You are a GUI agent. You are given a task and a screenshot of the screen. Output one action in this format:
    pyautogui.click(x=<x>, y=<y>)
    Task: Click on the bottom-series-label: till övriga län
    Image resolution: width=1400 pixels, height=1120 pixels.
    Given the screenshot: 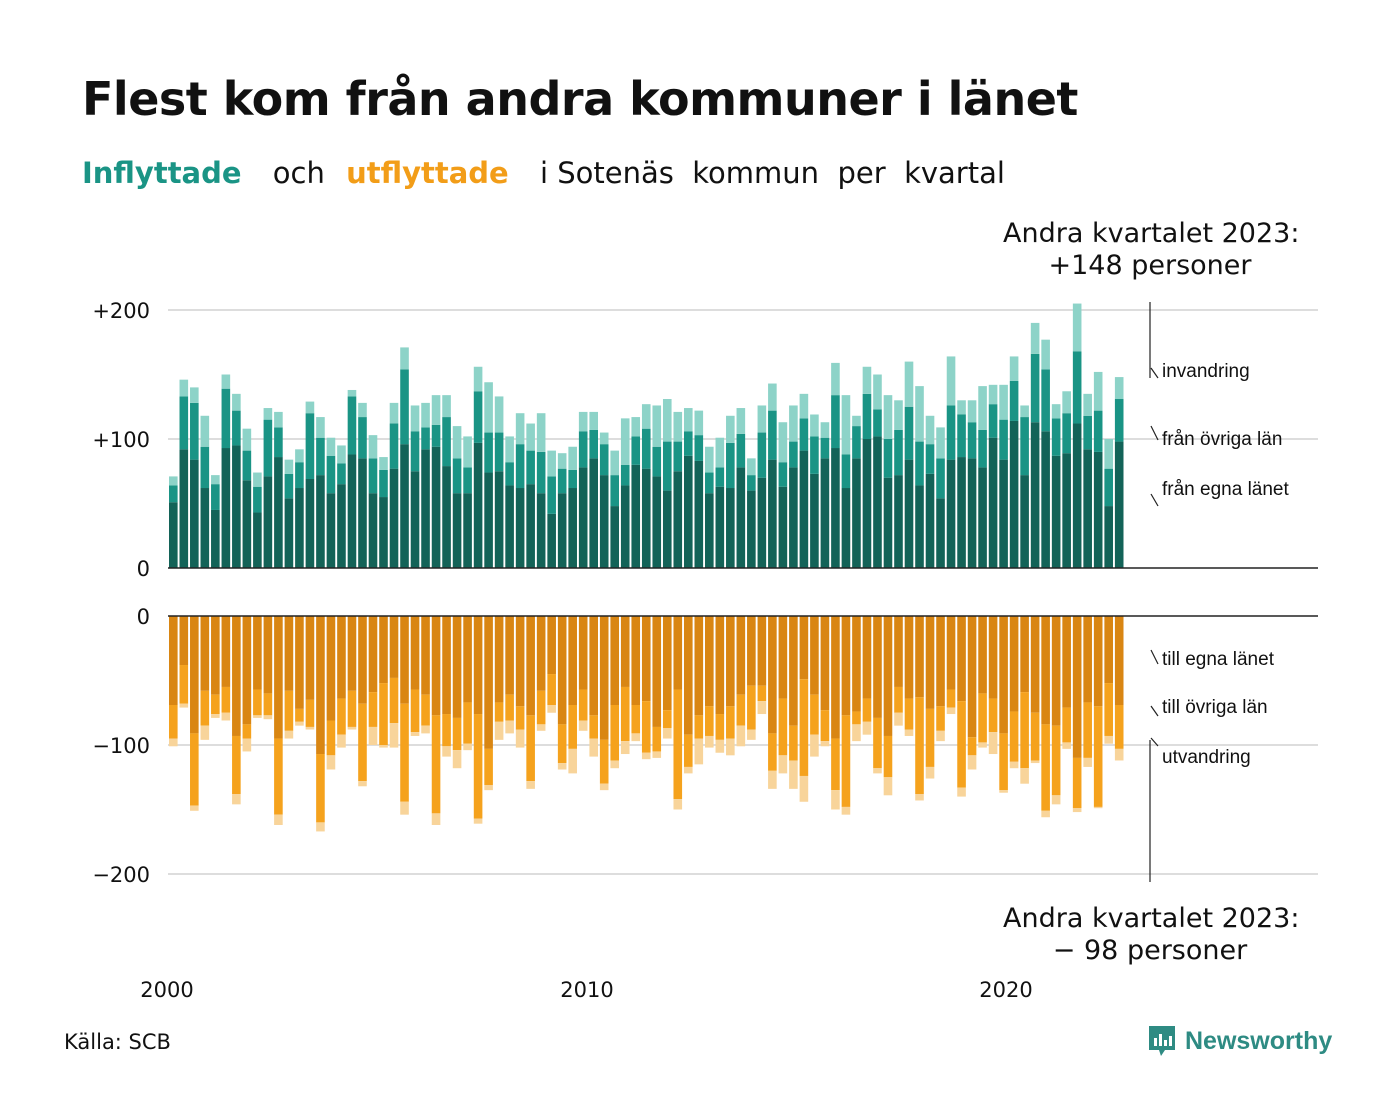 What is the action you would take?
    pyautogui.click(x=1215, y=707)
    